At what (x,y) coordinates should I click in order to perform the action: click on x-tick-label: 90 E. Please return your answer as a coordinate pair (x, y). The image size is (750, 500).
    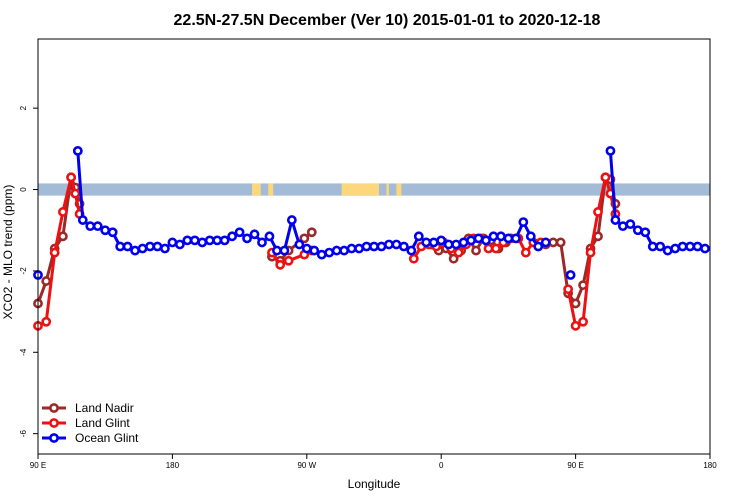
    Looking at the image, I should click on (38, 465).